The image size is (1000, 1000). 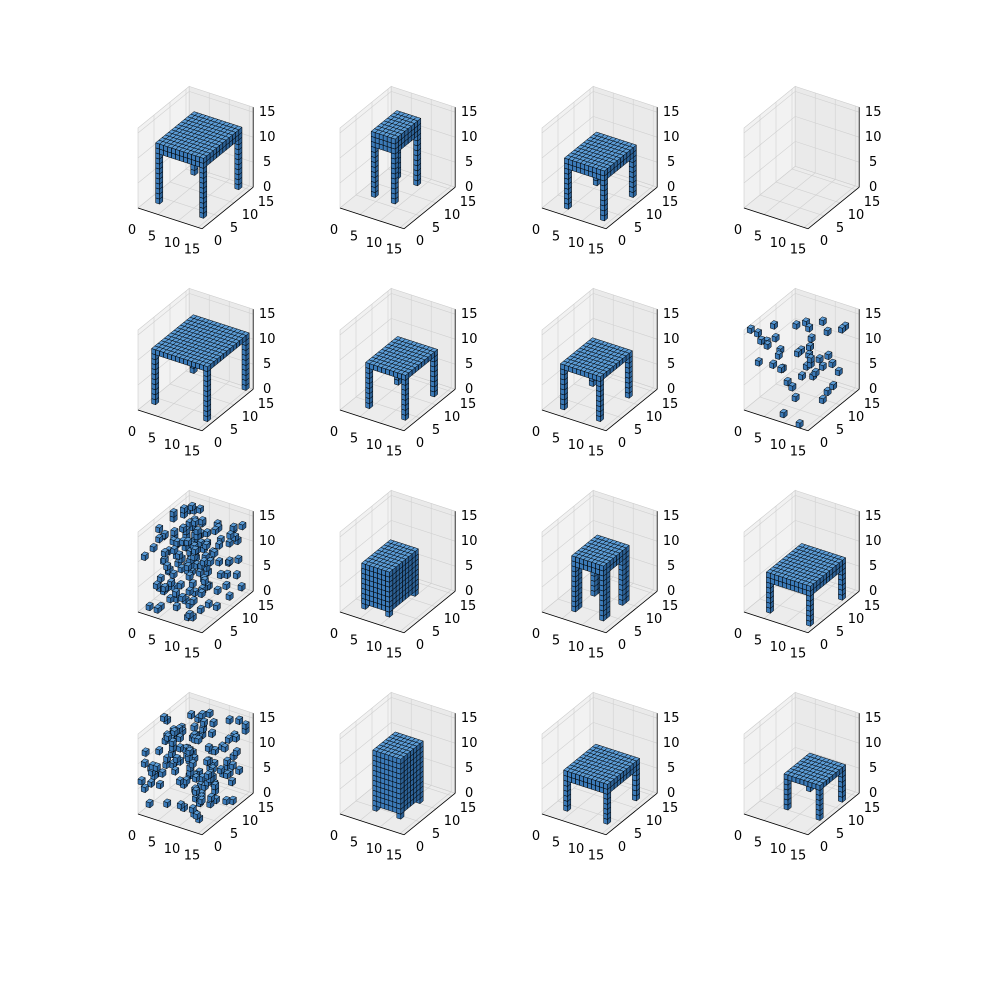 What do you see at coordinates (170, 218) in the screenshot?
I see `x-axis-line` at bounding box center [170, 218].